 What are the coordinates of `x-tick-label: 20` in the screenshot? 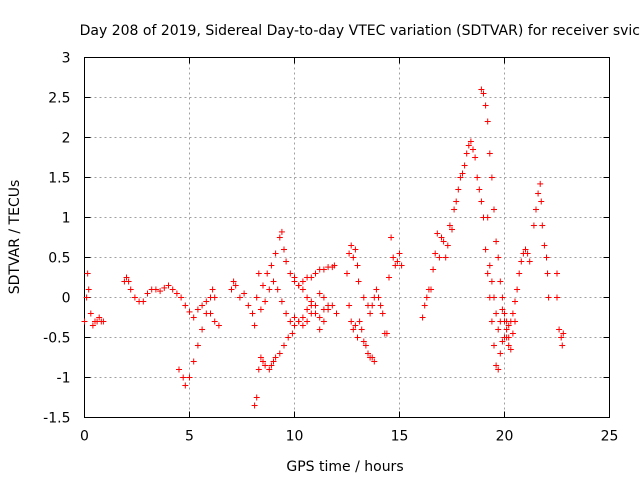 It's located at (505, 437).